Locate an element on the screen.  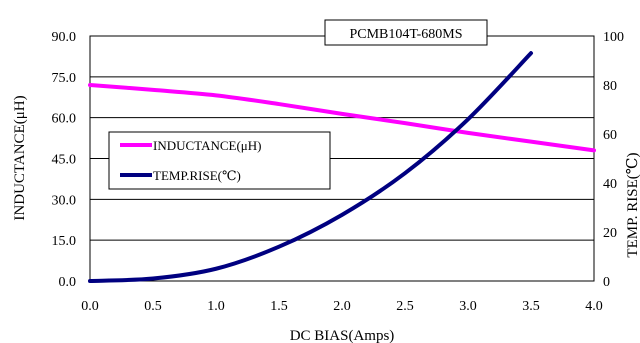
x-tick-labels: 0.0 0.5 1.0 1.5 2.0 2.5 3.0 3.5 4.0 is located at coordinates (342, 306).